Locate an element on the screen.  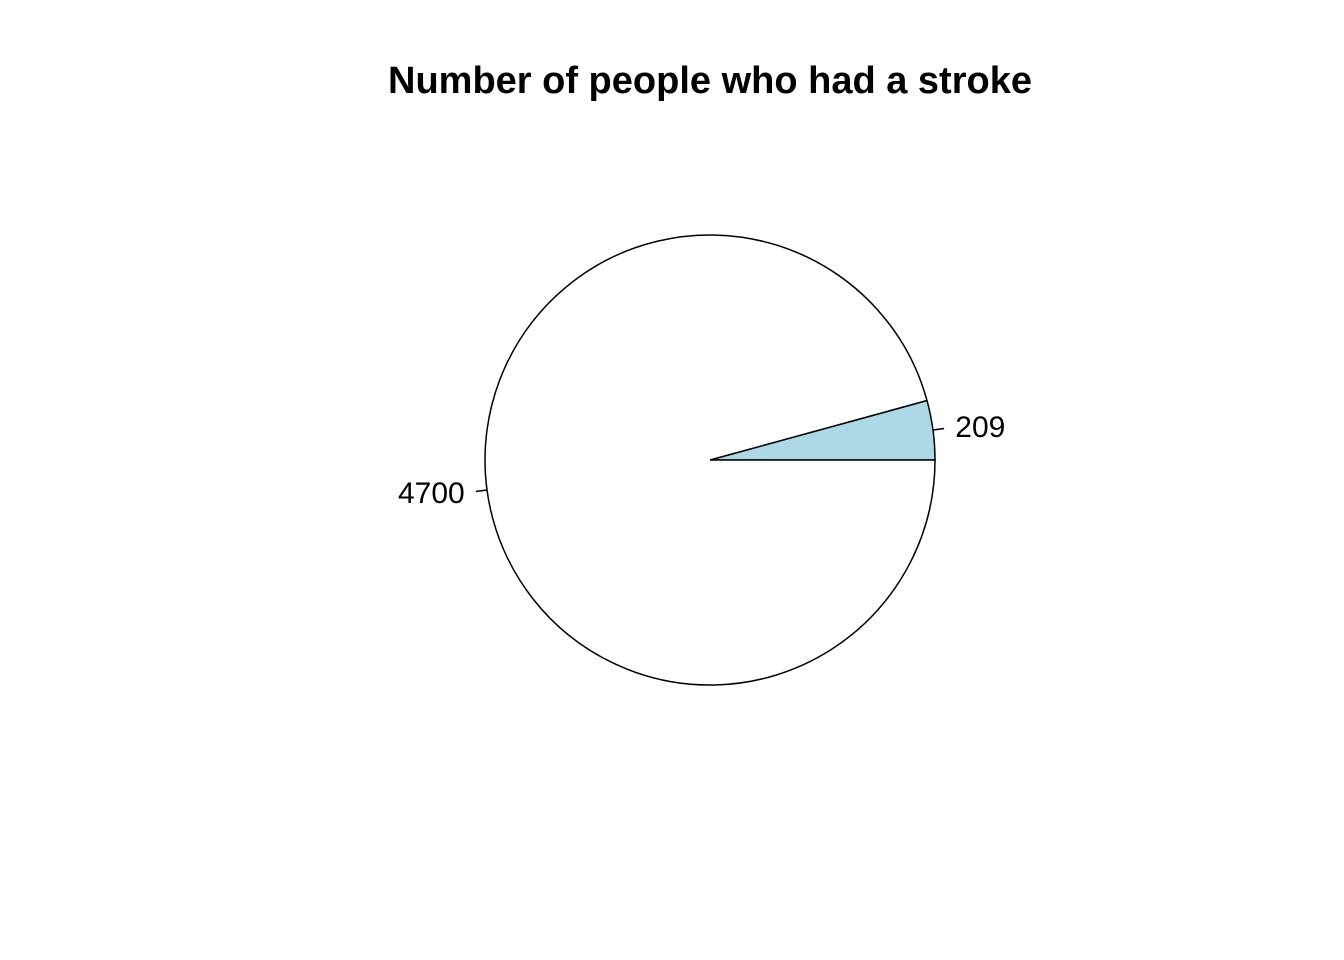
pie-label-209: 209 is located at coordinates (980, 427).